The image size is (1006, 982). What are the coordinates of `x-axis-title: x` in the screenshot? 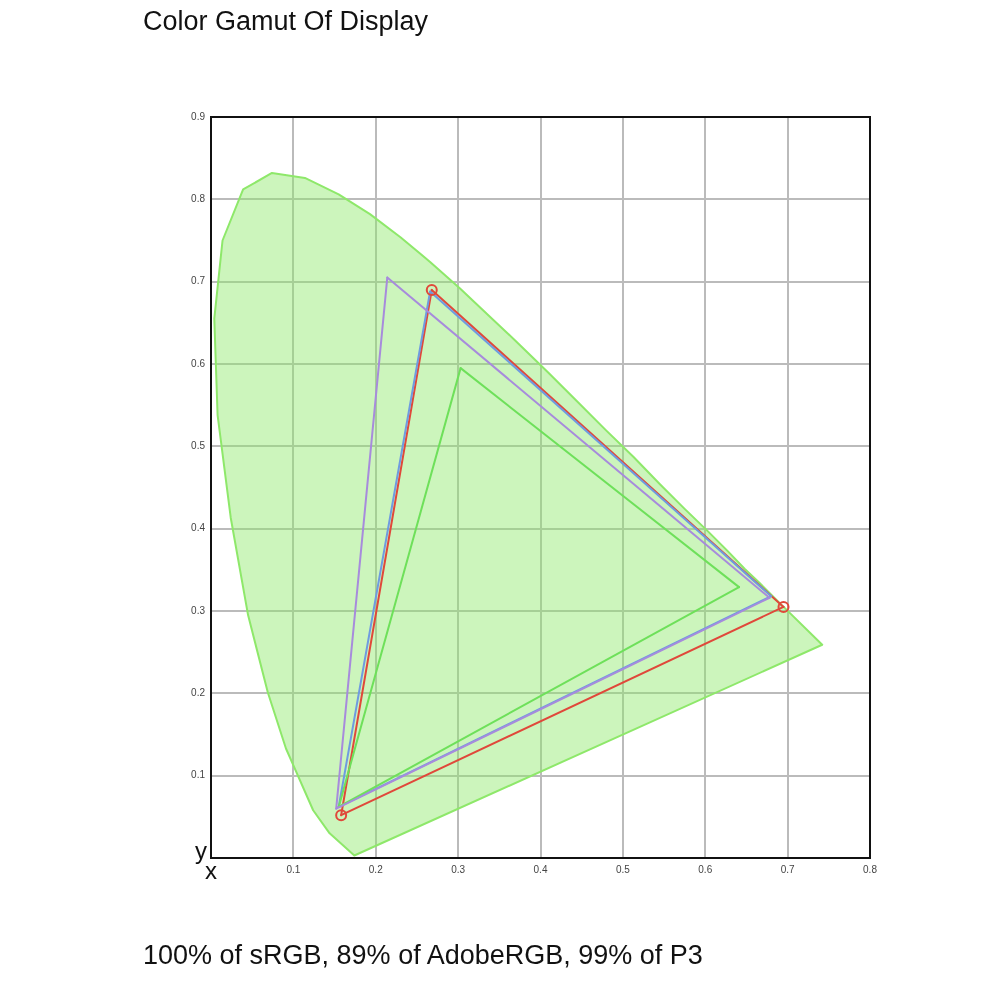 It's located at (211, 870).